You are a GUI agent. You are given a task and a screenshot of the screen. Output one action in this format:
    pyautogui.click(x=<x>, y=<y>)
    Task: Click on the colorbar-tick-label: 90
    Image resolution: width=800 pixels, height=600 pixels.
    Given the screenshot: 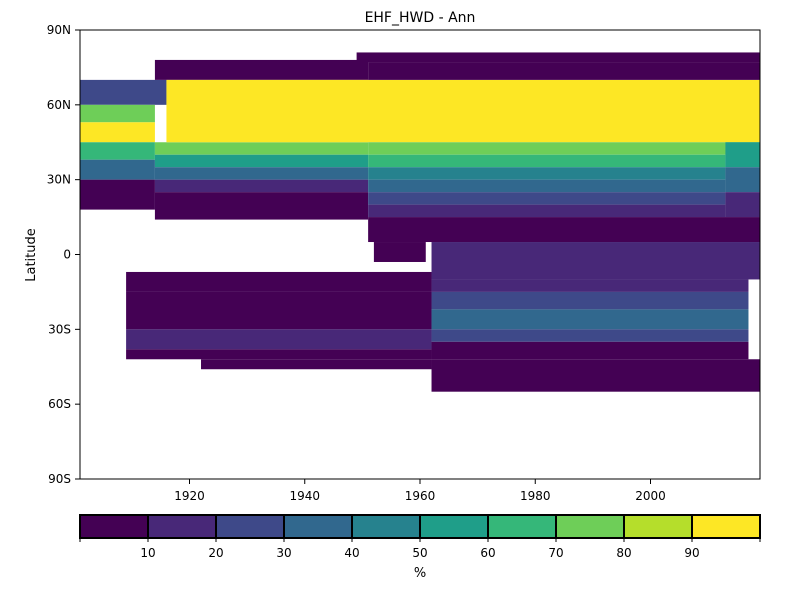 What is the action you would take?
    pyautogui.click(x=691, y=553)
    